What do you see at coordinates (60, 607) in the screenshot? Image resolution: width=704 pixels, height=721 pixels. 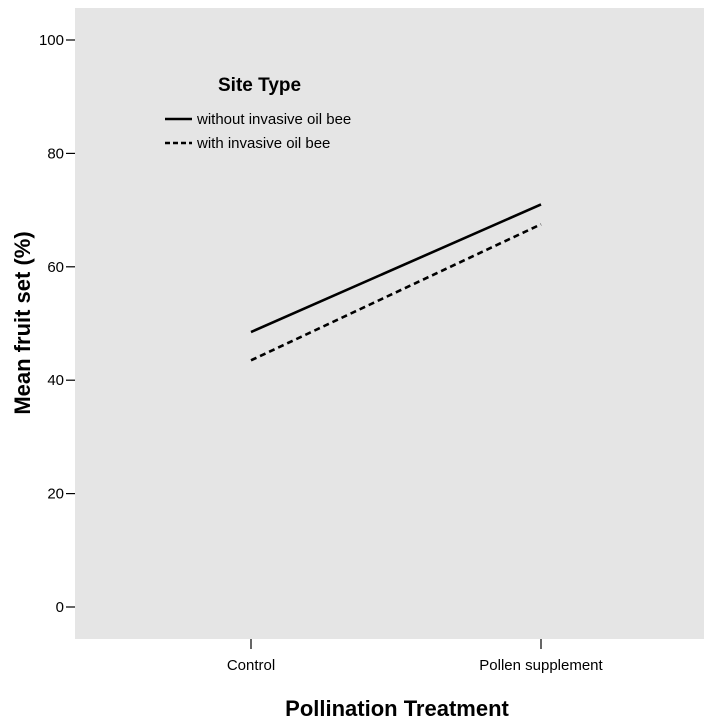 I see `y-tick-label: 0` at bounding box center [60, 607].